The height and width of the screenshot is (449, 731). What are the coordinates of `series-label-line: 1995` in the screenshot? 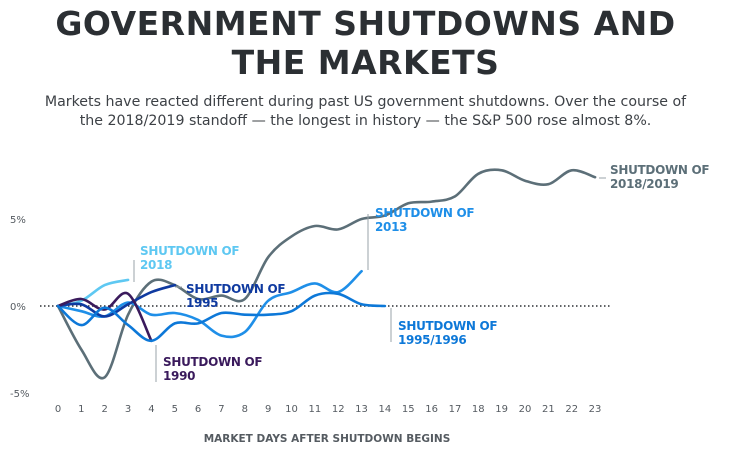 It's located at (202, 303).